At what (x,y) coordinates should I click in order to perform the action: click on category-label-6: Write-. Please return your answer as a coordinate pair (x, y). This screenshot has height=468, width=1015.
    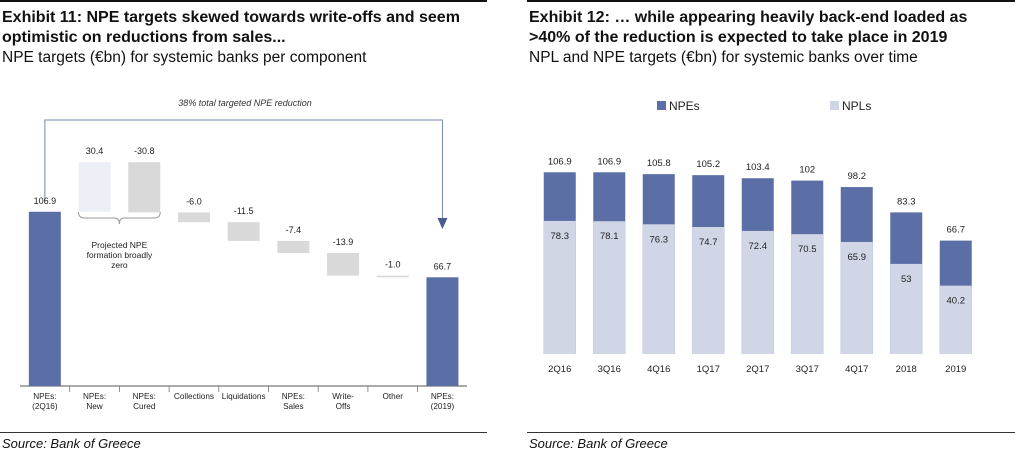
    Looking at the image, I should click on (343, 396).